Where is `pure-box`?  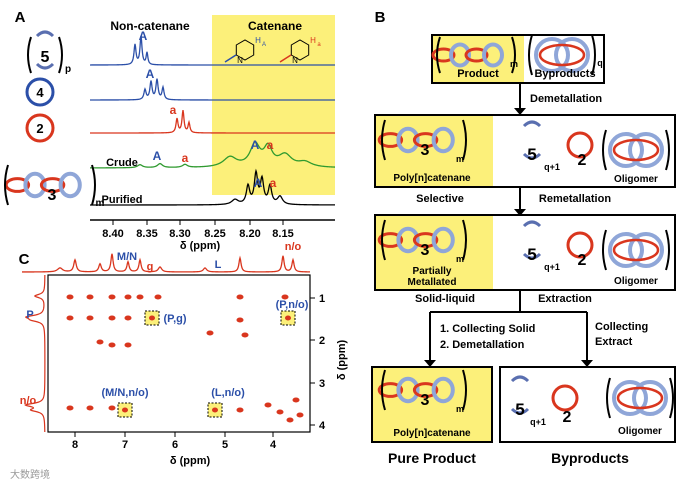 pure-box is located at coordinates (432, 404).